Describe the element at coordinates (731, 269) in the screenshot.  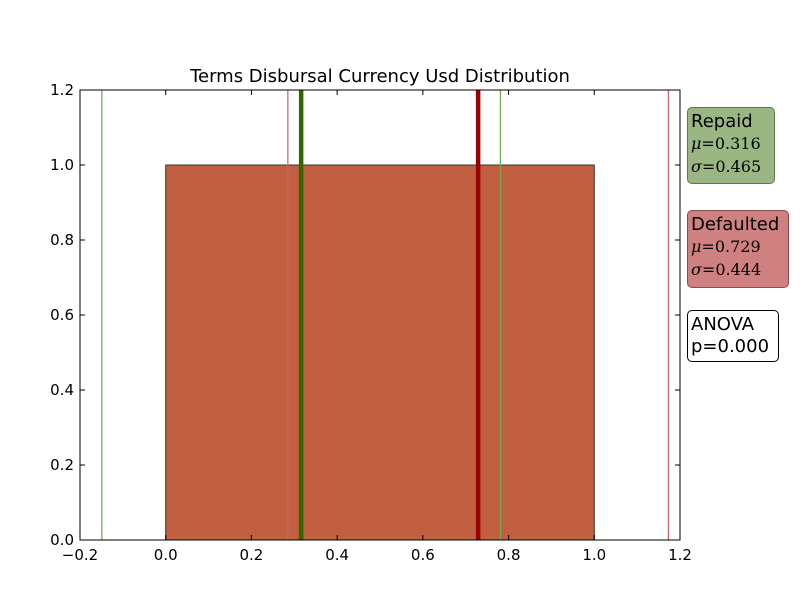
I see `defaulted-std-value: =0.444` at that location.